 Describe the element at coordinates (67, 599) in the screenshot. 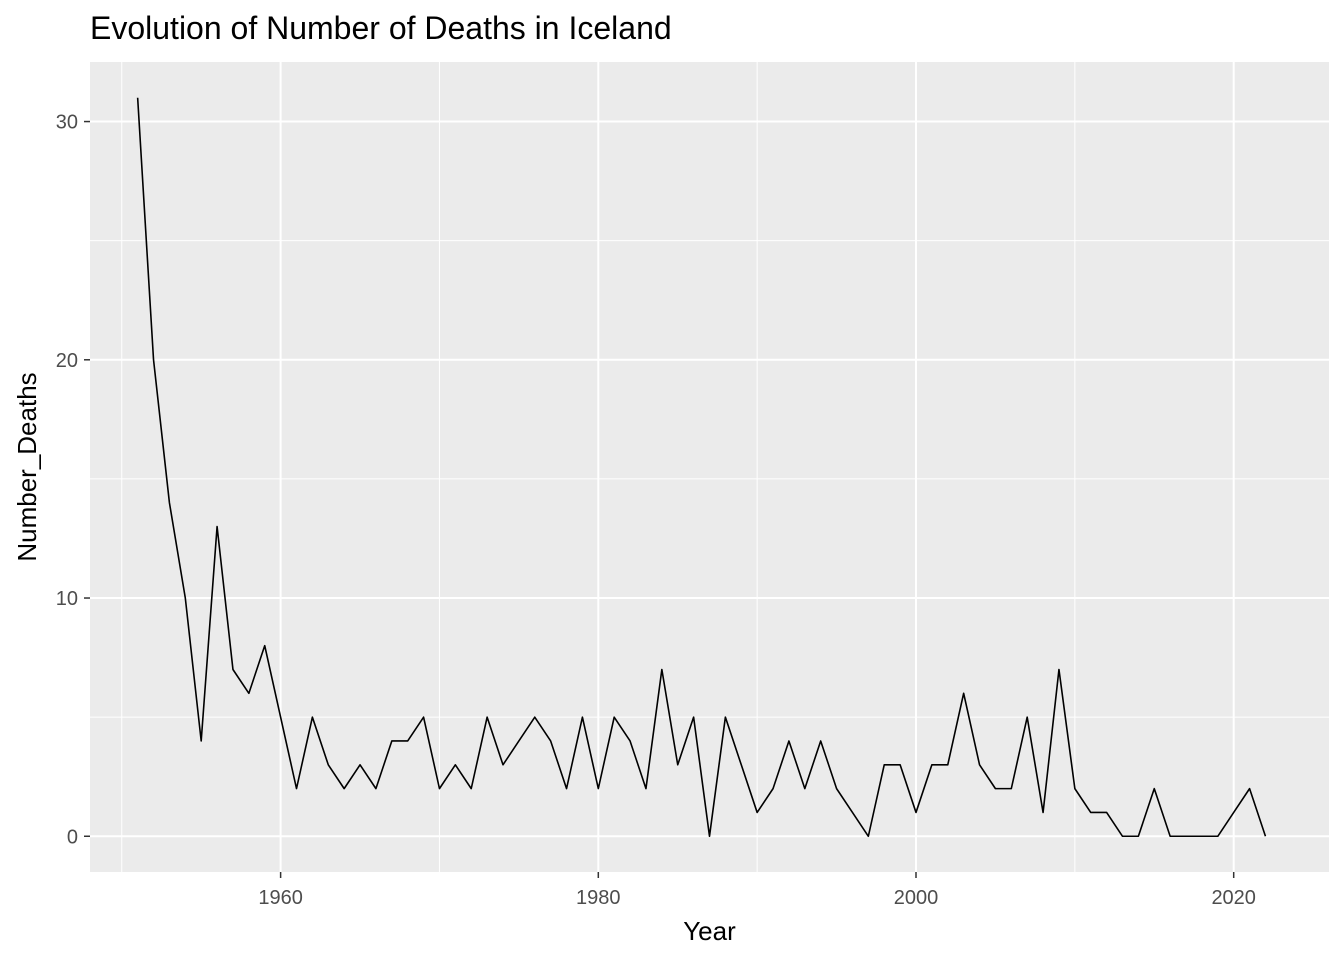

I see `y-tick-label: 10` at that location.